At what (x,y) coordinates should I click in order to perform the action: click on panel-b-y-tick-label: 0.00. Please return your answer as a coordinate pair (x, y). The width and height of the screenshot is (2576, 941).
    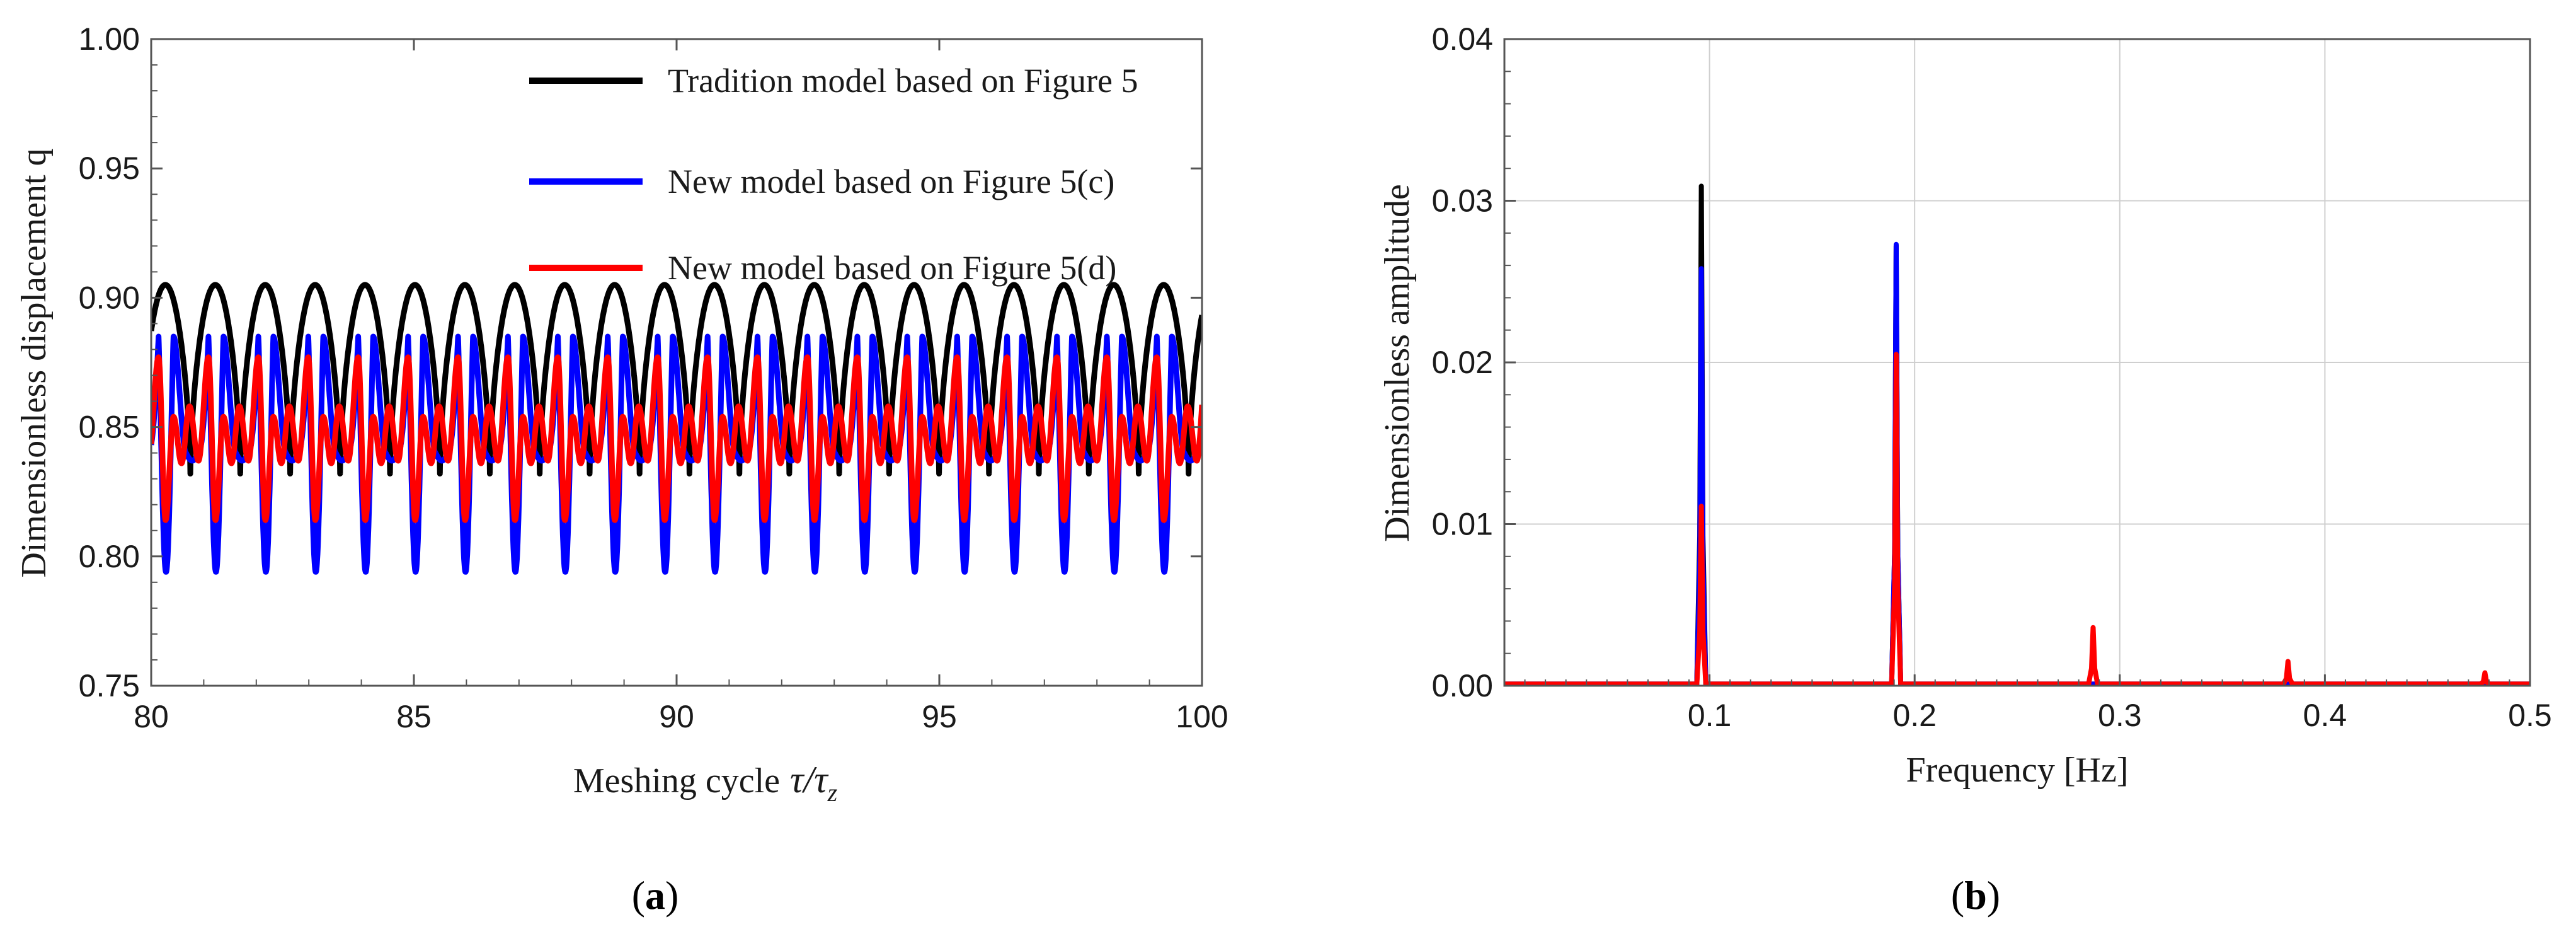
    Looking at the image, I should click on (1462, 686).